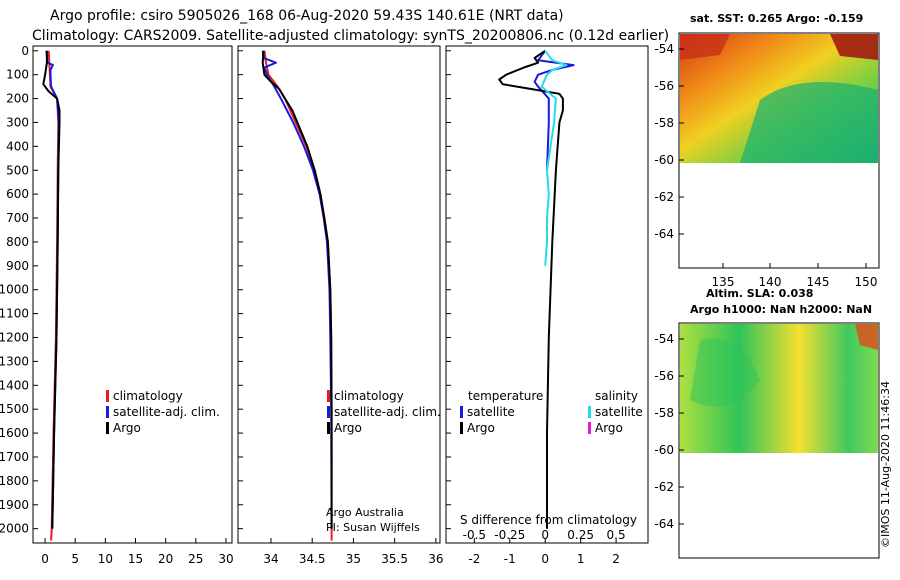 The height and width of the screenshot is (580, 900). Describe the element at coordinates (165, 559) in the screenshot. I see `x-tick-label: 20` at that location.